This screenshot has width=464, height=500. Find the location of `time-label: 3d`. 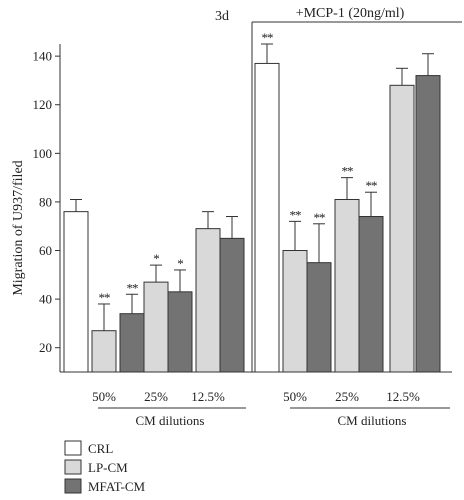

time-label: 3d is located at coordinates (222, 16).